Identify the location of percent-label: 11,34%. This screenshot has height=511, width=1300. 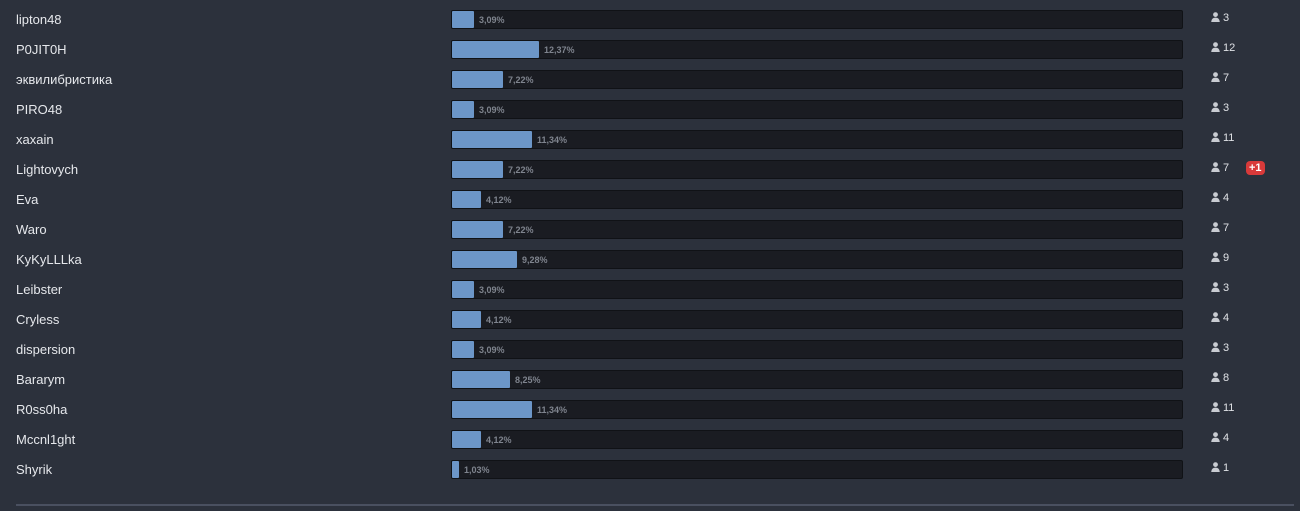
(552, 410).